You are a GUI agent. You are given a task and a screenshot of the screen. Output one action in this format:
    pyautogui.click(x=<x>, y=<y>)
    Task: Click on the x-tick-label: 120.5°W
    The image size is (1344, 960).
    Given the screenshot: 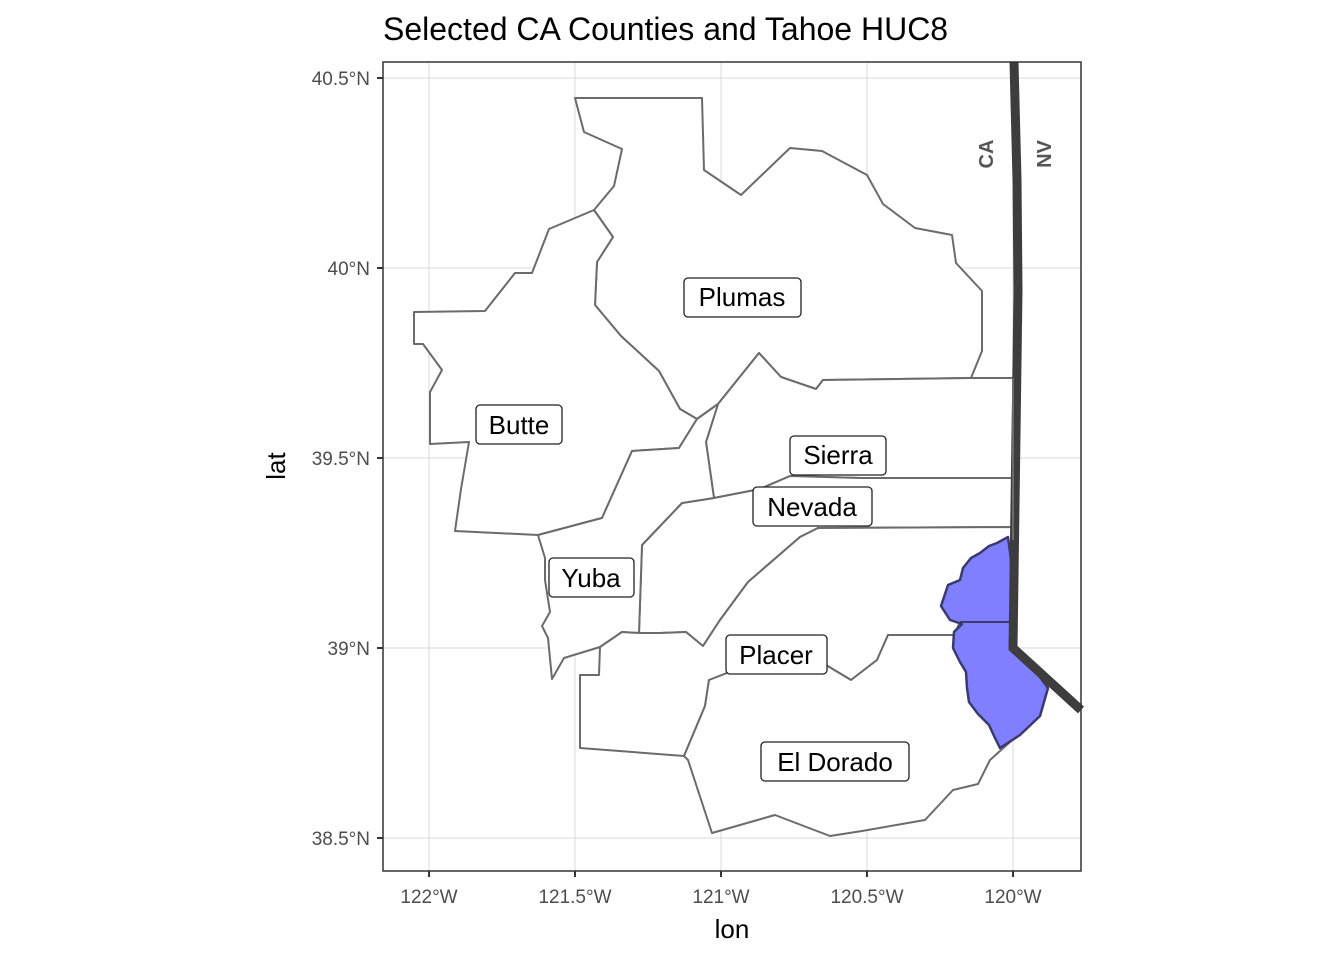 What is the action you would take?
    pyautogui.click(x=866, y=897)
    